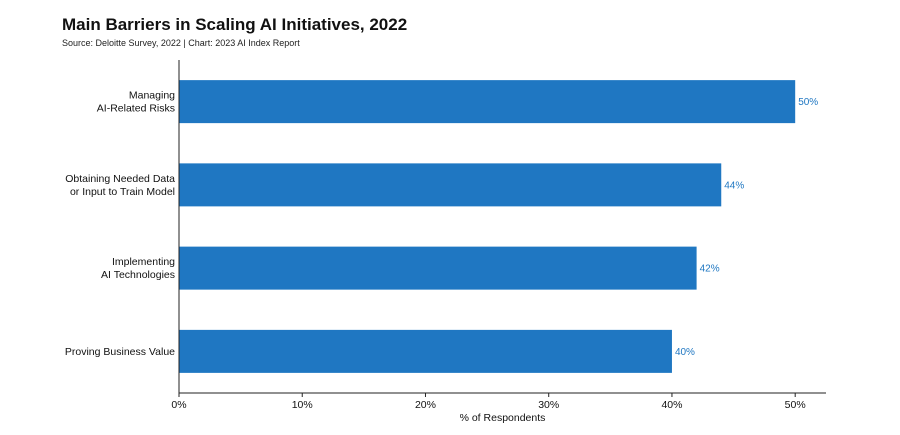  I want to click on category-label-3: Implementing AI Technologies, so click(138, 268).